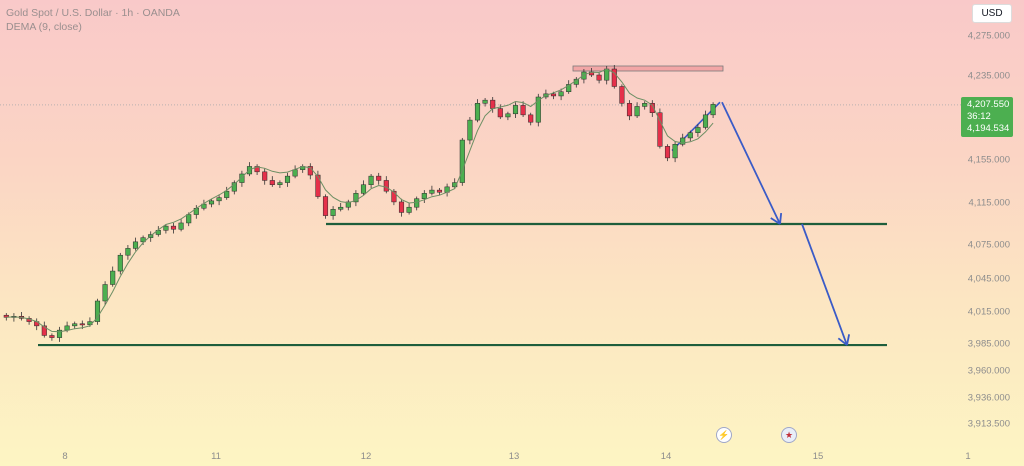 The image size is (1024, 466). I want to click on dema-value: 4,194.534, so click(988, 128).